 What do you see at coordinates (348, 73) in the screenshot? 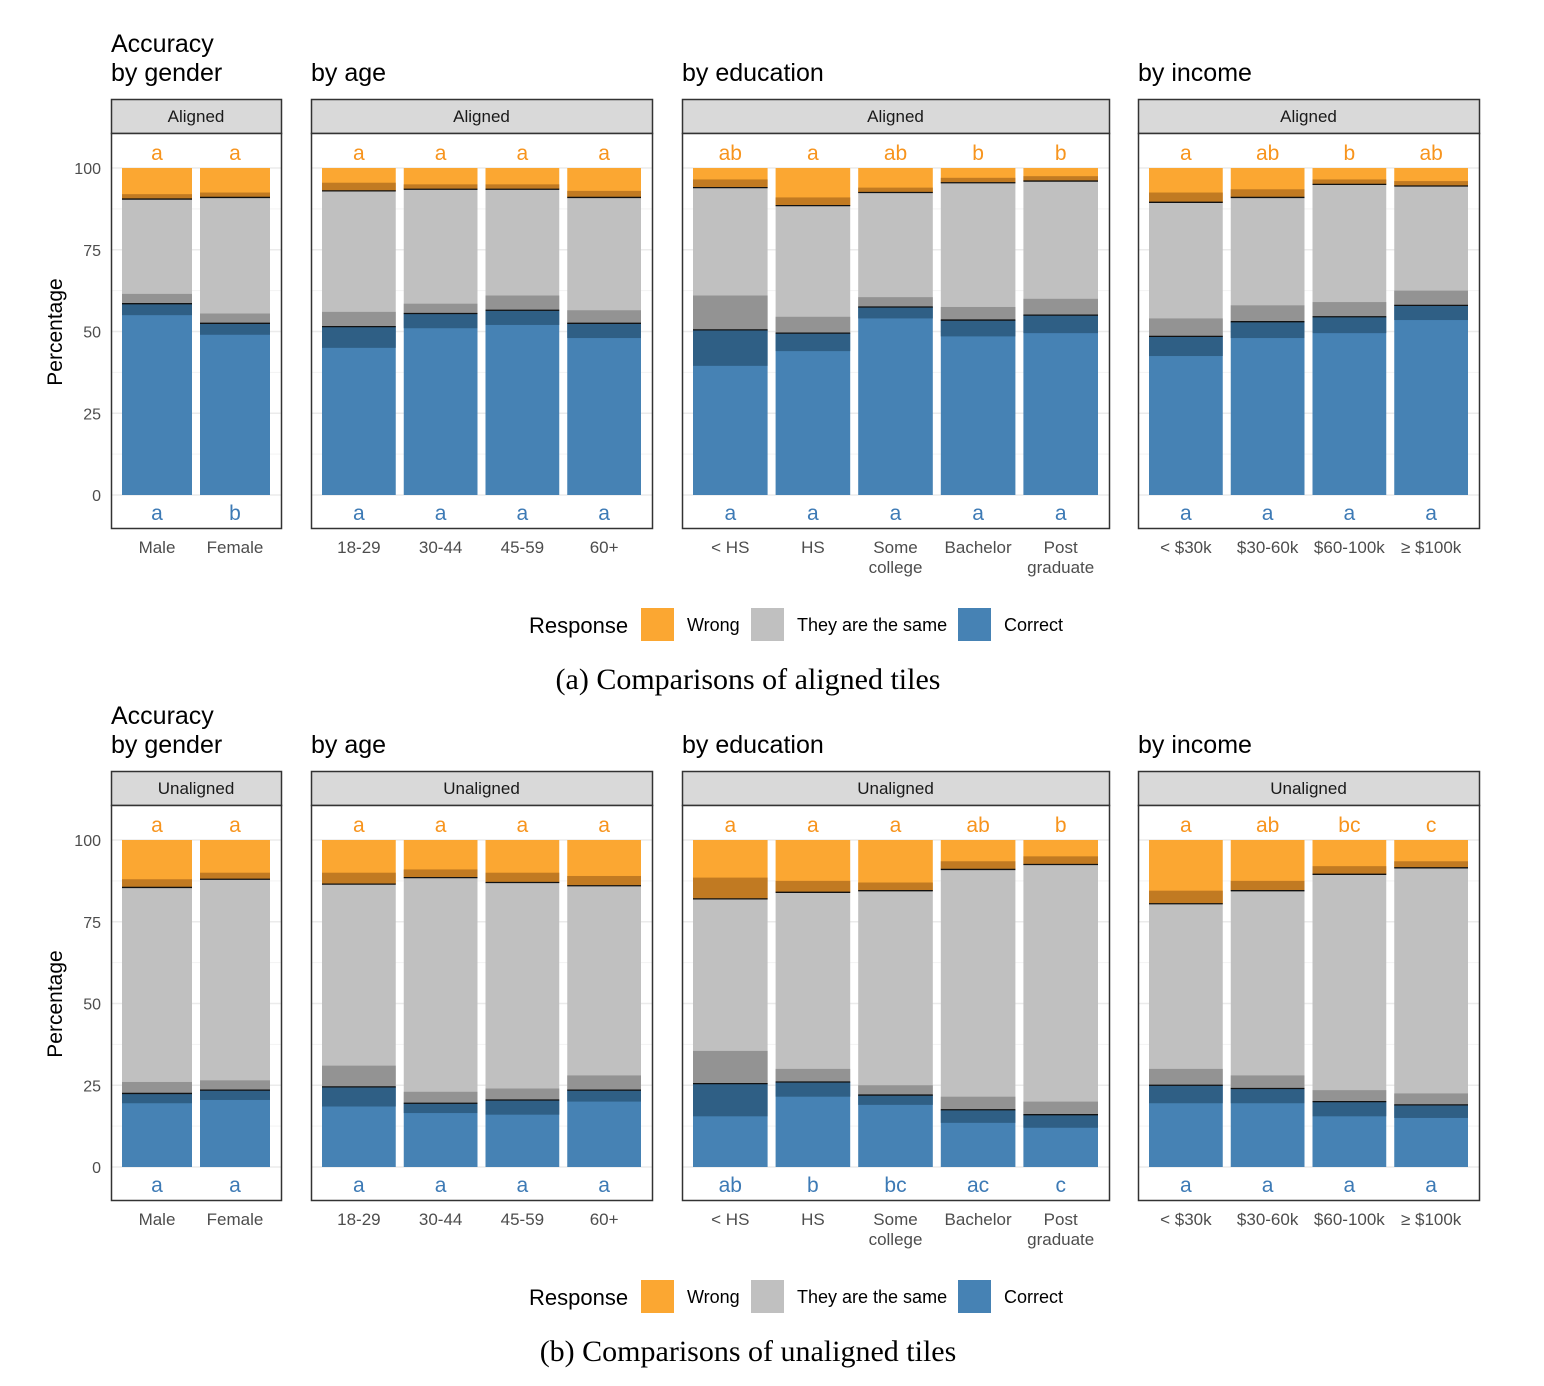
I see `panel-title: by age` at bounding box center [348, 73].